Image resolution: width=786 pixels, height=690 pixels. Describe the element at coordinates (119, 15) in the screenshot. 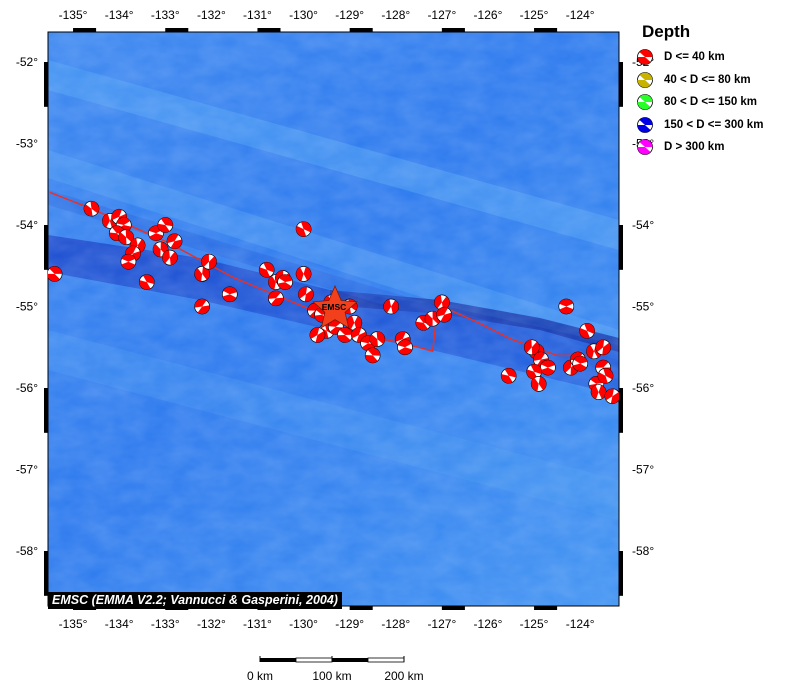

I see `longitude-tick-label: -134°` at that location.